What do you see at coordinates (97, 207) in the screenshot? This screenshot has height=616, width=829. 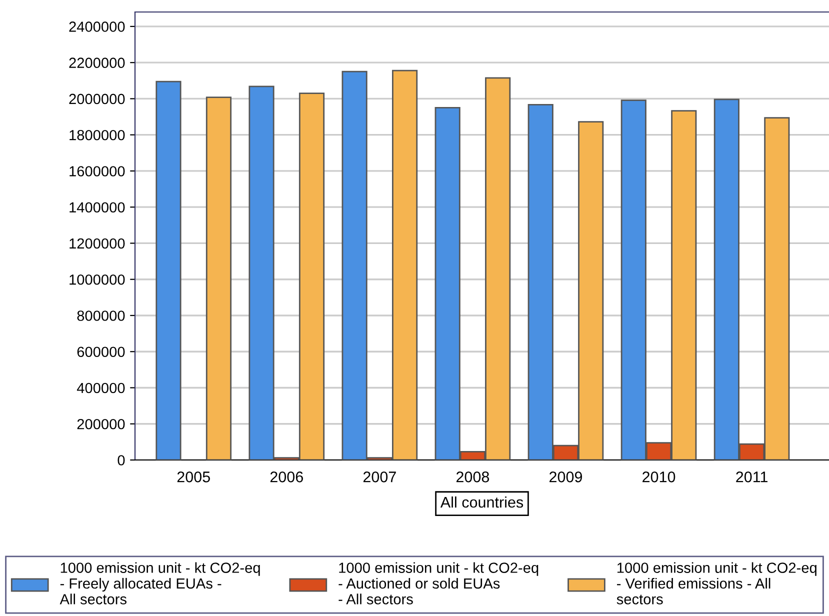 I see `y-tick-label: 1400000` at bounding box center [97, 207].